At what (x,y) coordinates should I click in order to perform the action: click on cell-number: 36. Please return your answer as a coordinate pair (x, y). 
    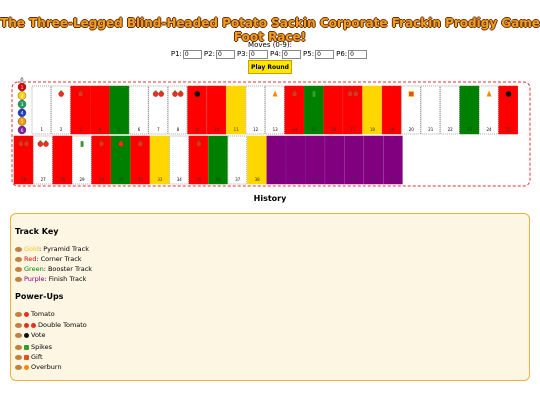
    Looking at the image, I should click on (219, 179).